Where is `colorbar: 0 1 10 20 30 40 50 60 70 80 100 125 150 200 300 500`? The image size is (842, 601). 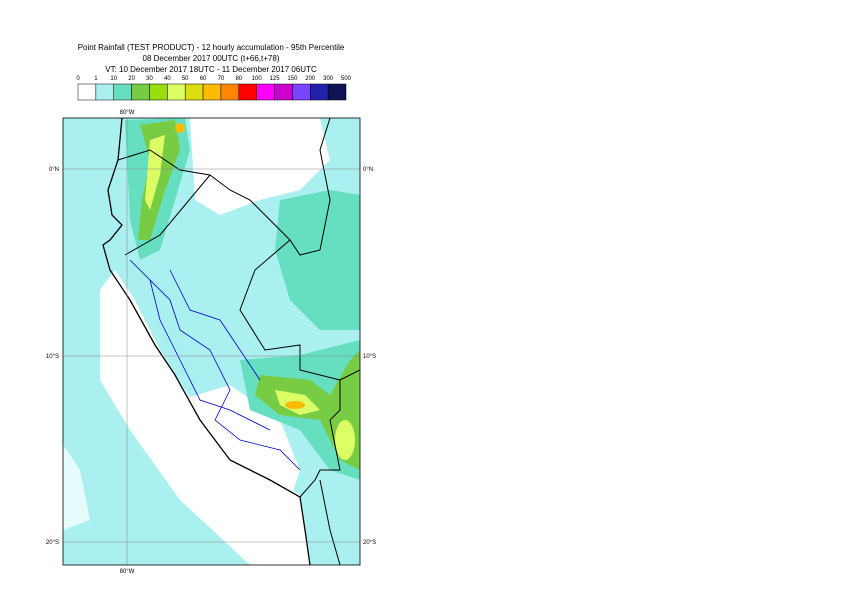
colorbar: 0 1 10 20 30 40 50 60 70 80 100 125 150 200 300 500 is located at coordinates (214, 88).